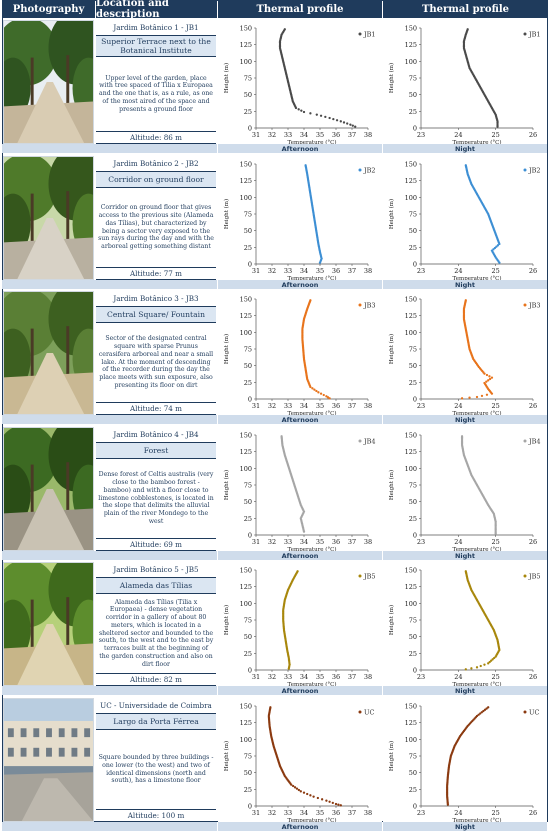 Image resolution: width=550 pixels, height=831 pixels. Describe the element at coordinates (336, 271) in the screenshot. I see `x-tick-label: 36` at that location.